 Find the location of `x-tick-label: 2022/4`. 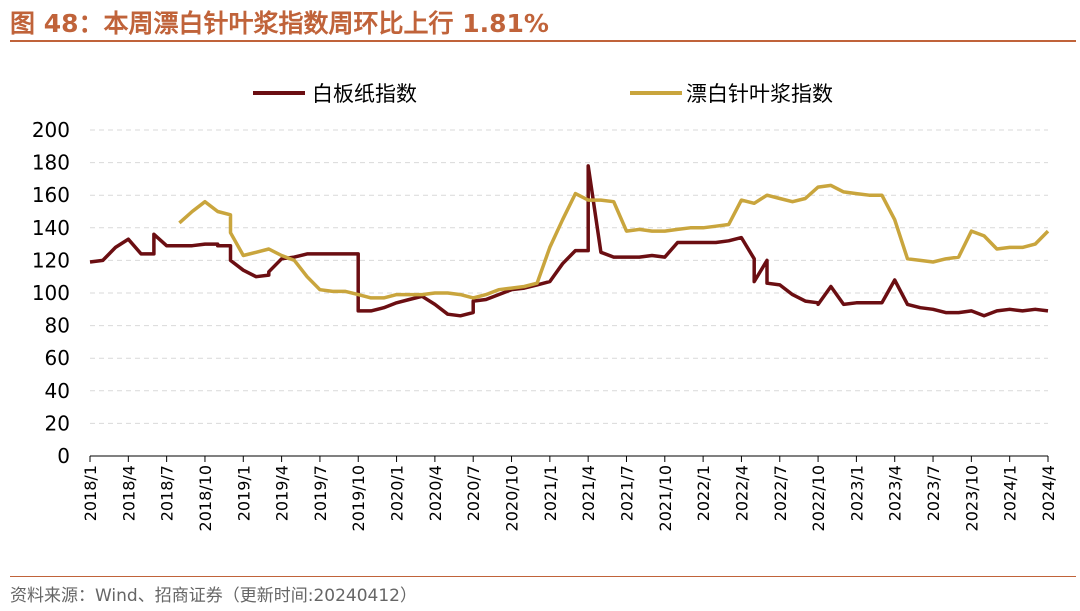

x-tick-label: 2022/4 is located at coordinates (741, 493).